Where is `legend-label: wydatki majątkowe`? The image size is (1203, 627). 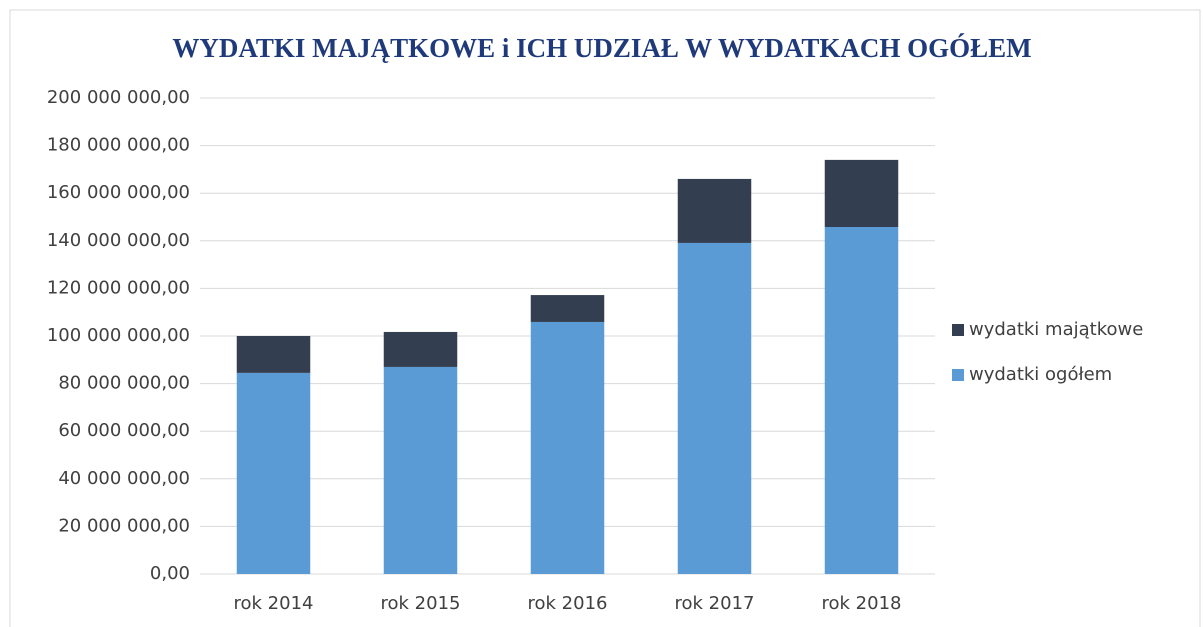
legend-label: wydatki majątkowe is located at coordinates (1056, 329).